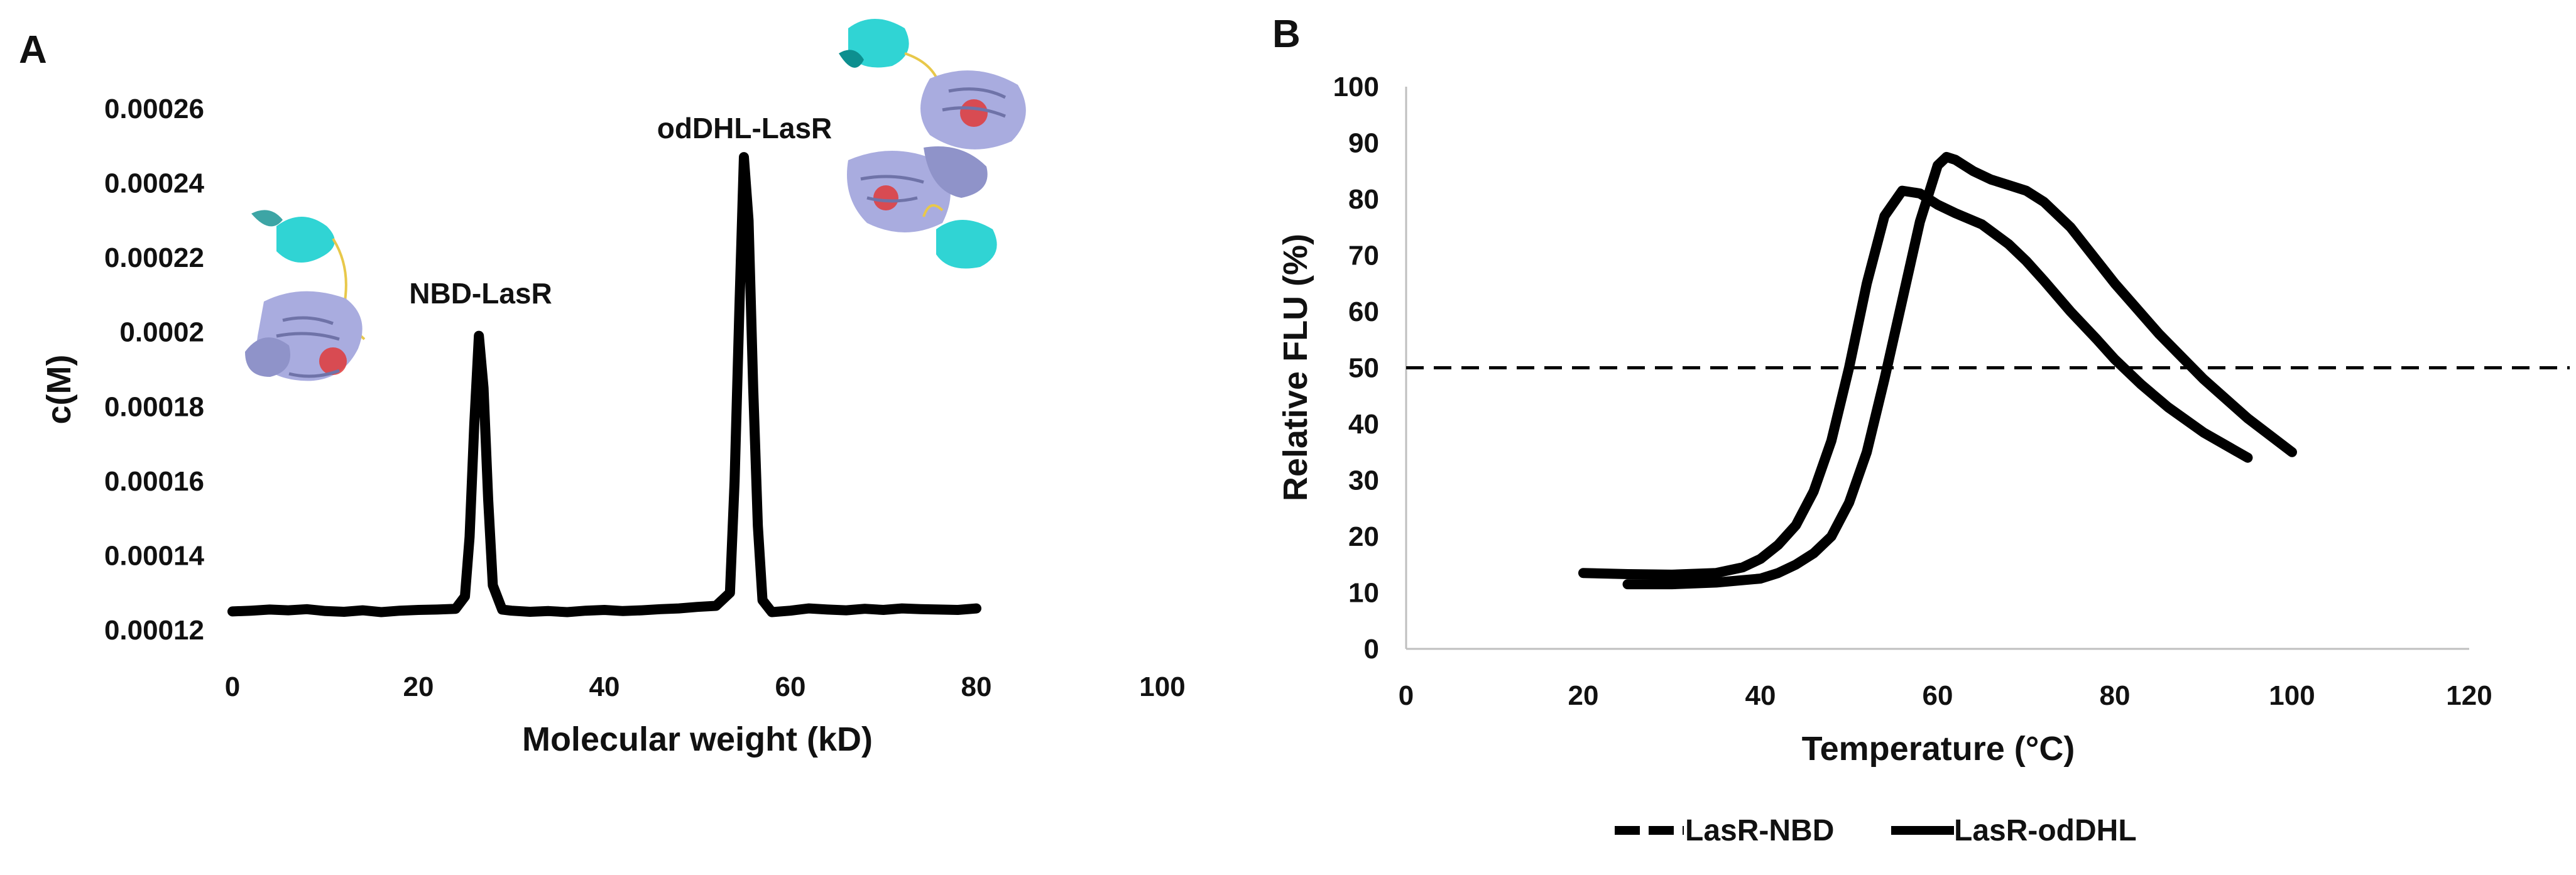 This screenshot has height=875, width=2576. Describe the element at coordinates (1584, 696) in the screenshot. I see `panel-b-x-tick-label: 20` at that location.